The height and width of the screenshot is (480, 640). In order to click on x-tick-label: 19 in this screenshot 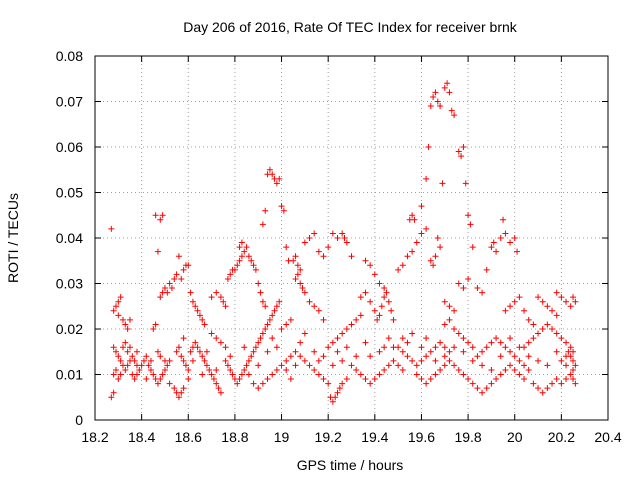, I will do `click(282, 437)`.